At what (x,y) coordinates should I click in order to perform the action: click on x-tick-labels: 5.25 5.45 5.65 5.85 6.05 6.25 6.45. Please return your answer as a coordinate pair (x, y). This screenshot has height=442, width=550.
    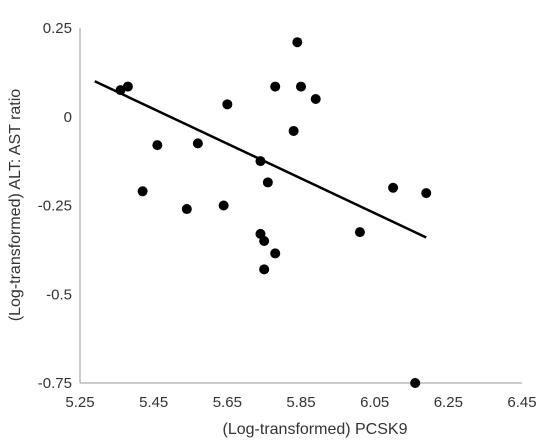
    Looking at the image, I should click on (300, 402).